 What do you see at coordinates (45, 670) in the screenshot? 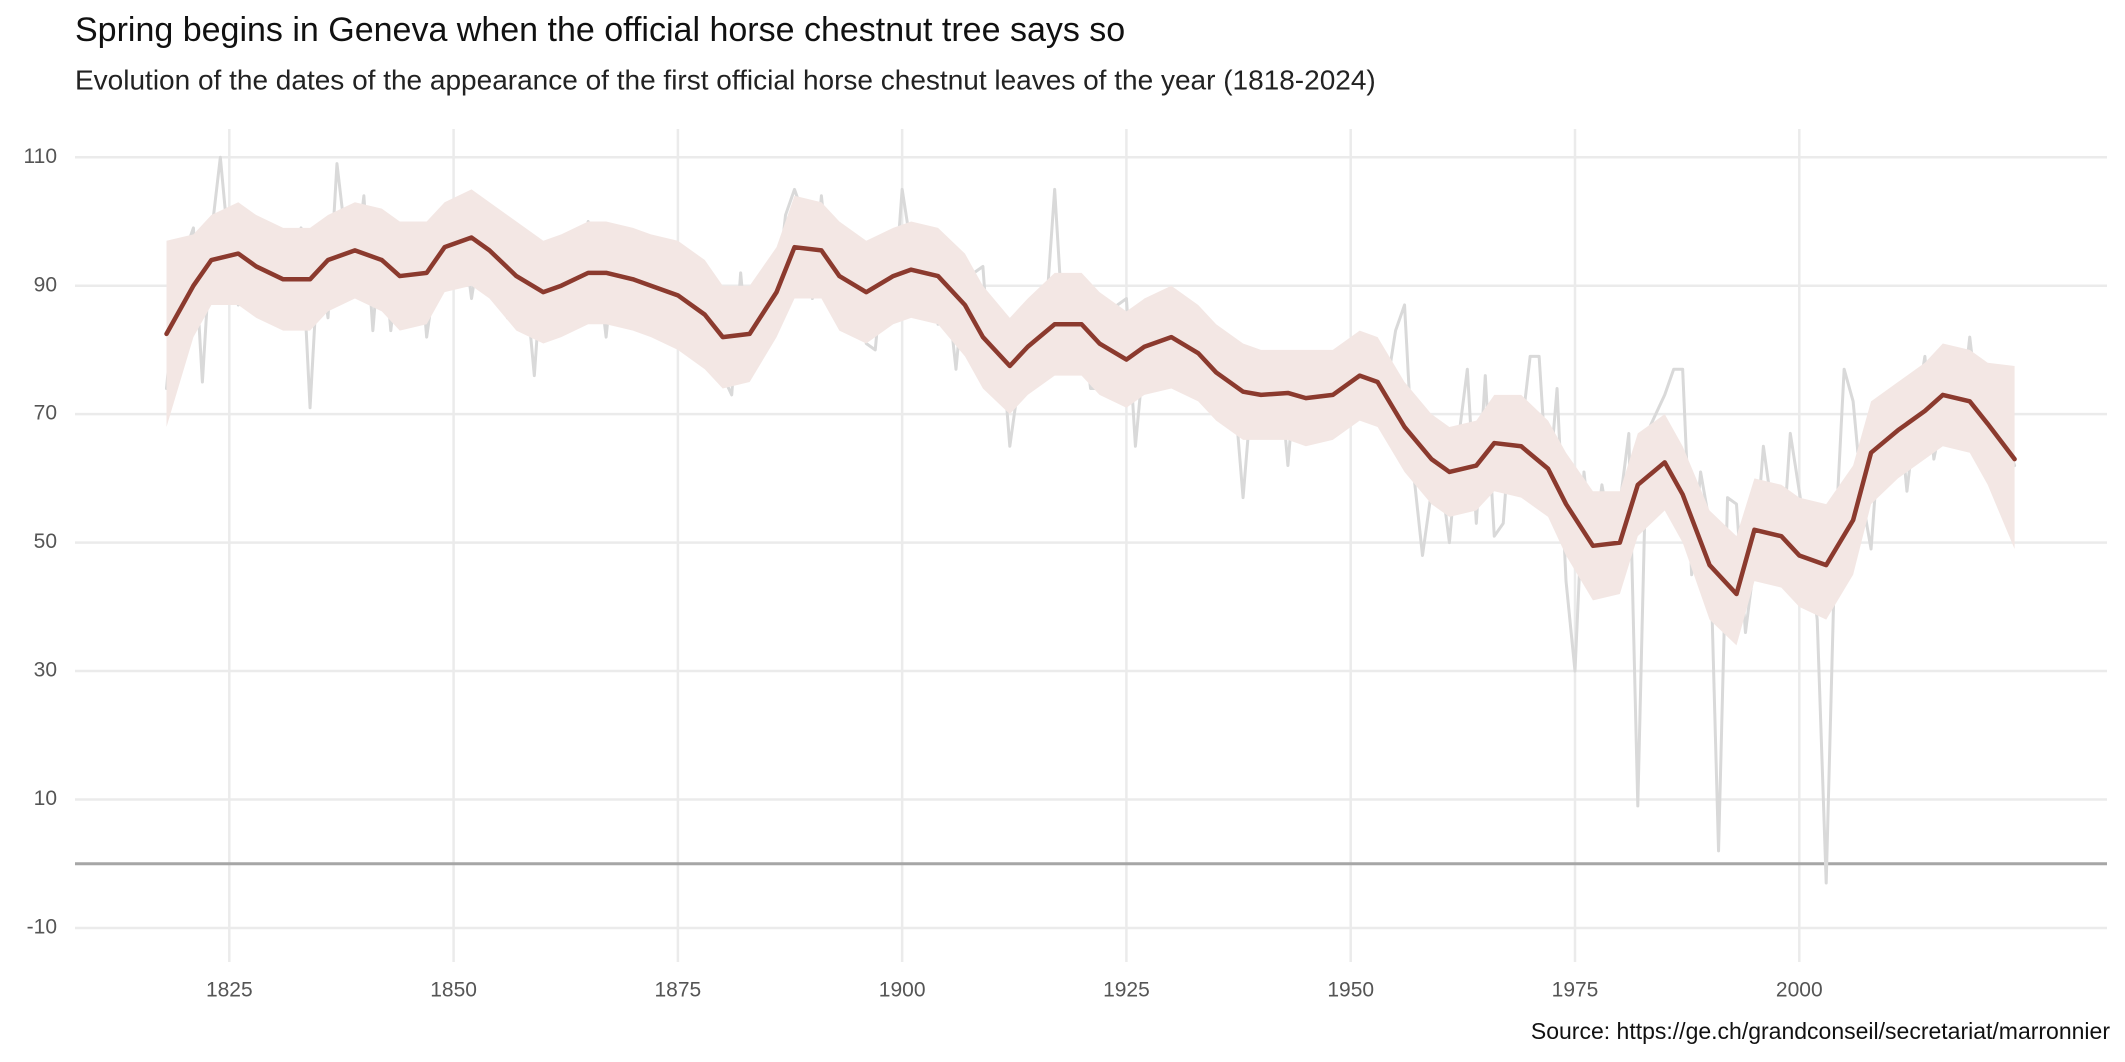
I see `y-tick-label: 30` at bounding box center [45, 670].